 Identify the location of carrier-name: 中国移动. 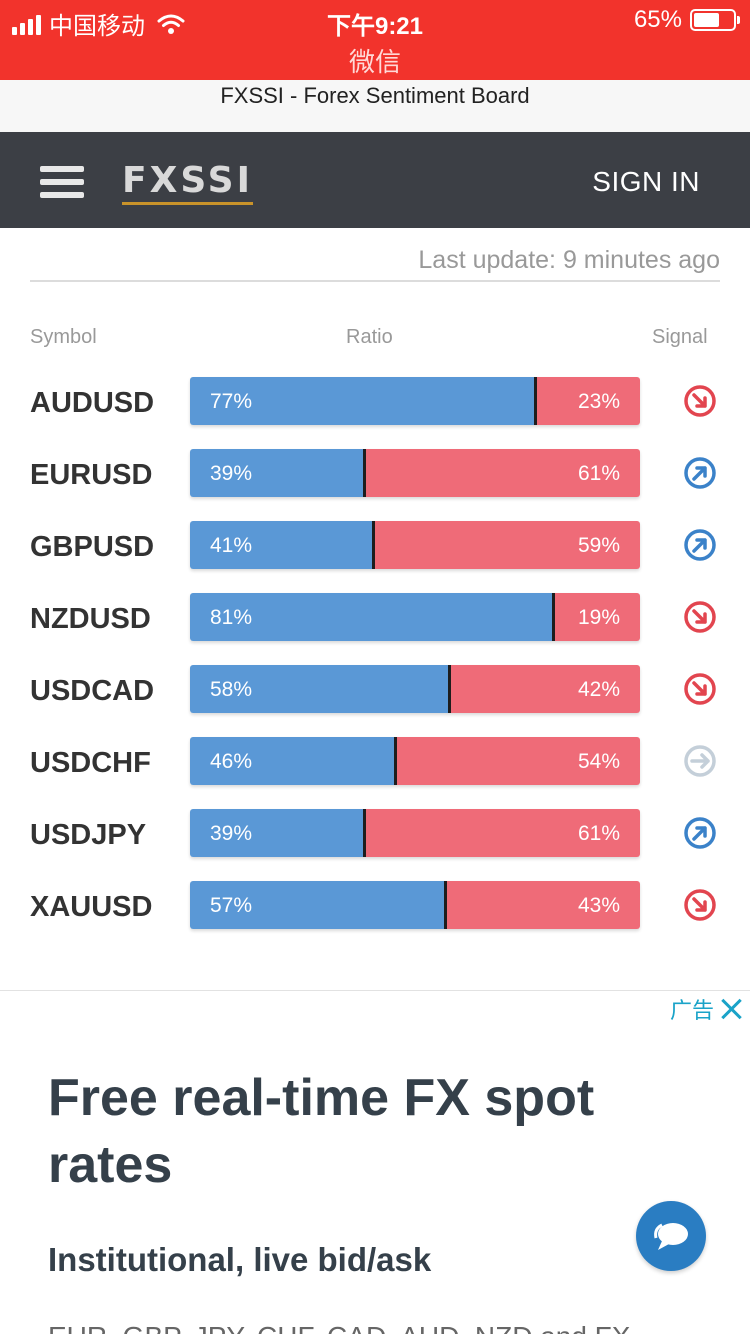
(97, 26).